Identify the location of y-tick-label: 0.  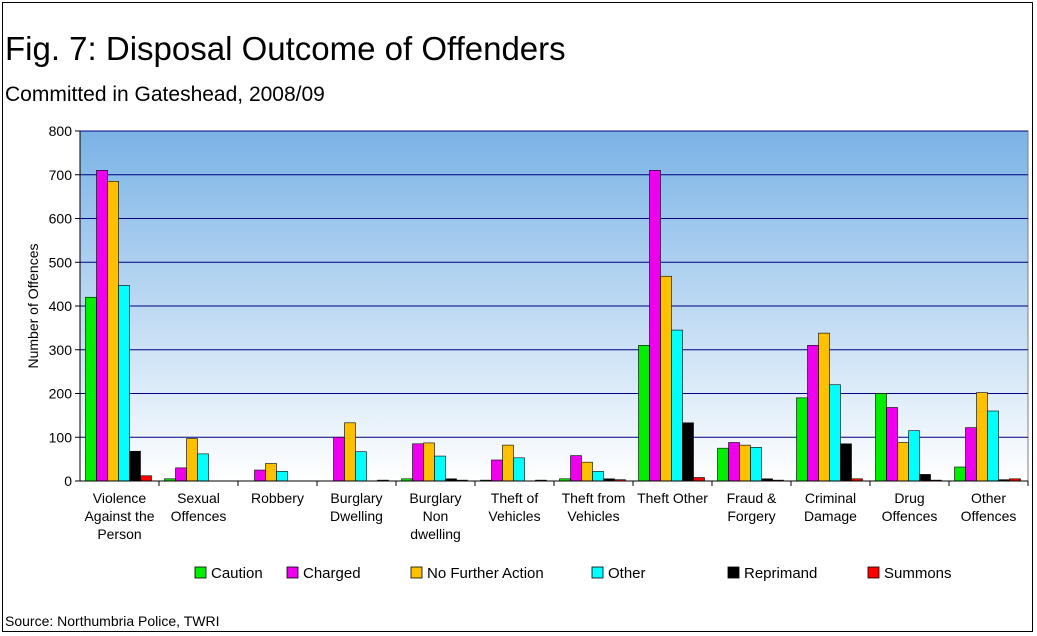
(68, 481).